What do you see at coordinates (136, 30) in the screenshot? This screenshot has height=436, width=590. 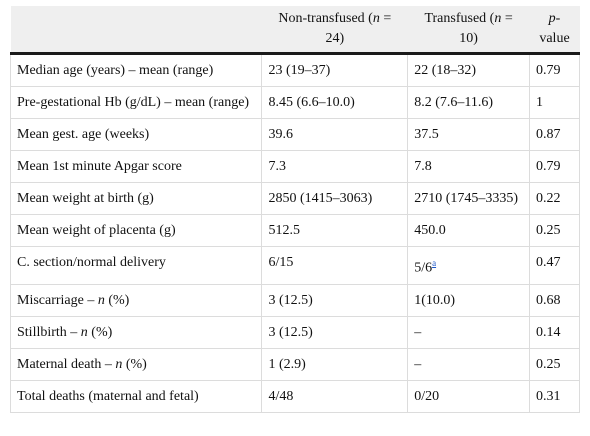 I see `header-blank` at bounding box center [136, 30].